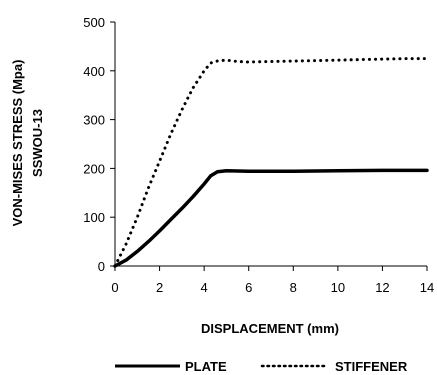  What do you see at coordinates (99, 144) in the screenshot?
I see `y-axis-ticks: 0 100 200 300 400 500` at bounding box center [99, 144].